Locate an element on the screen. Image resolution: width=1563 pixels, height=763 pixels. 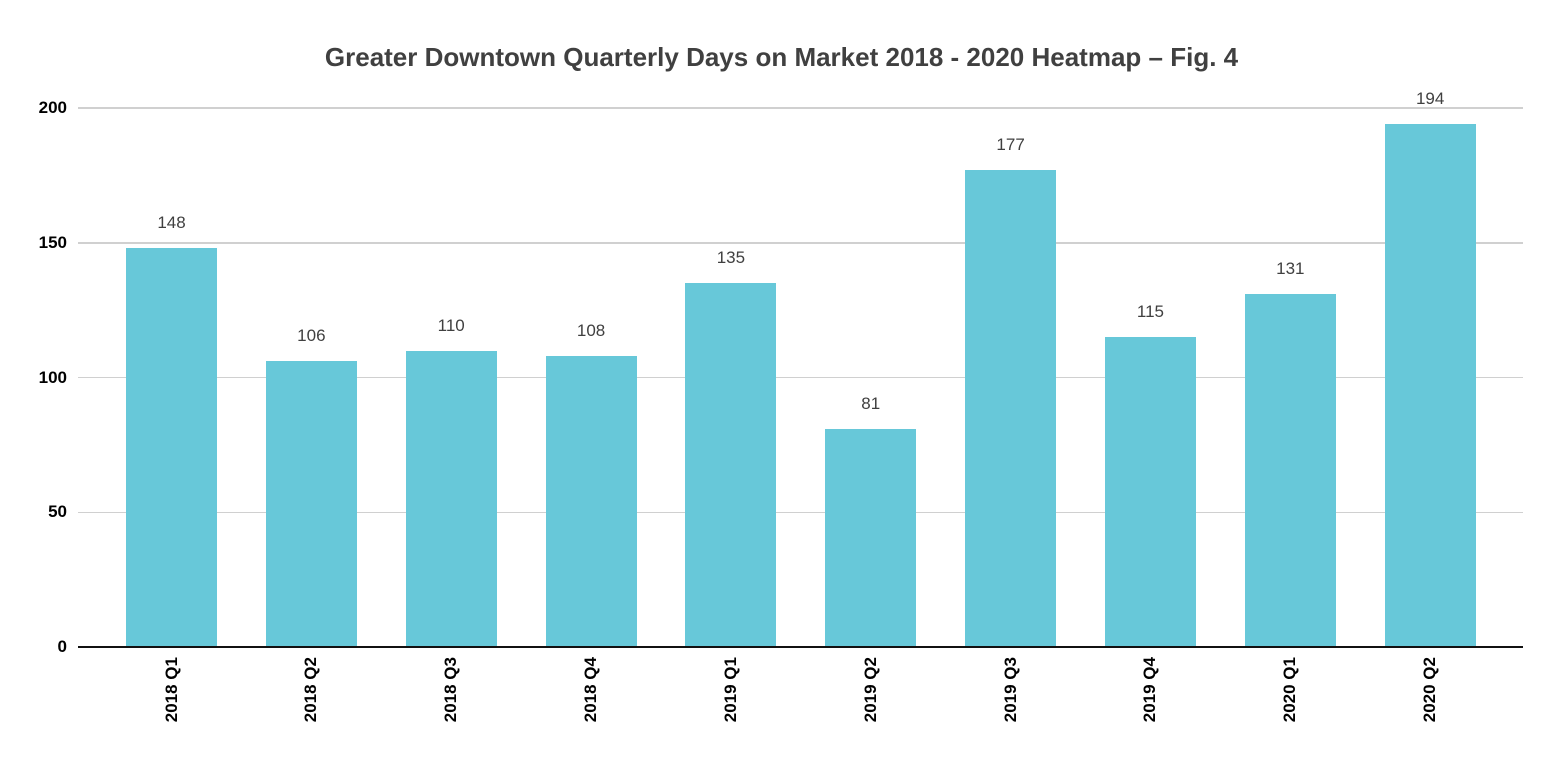
bar-2018-q3 is located at coordinates (451, 498).